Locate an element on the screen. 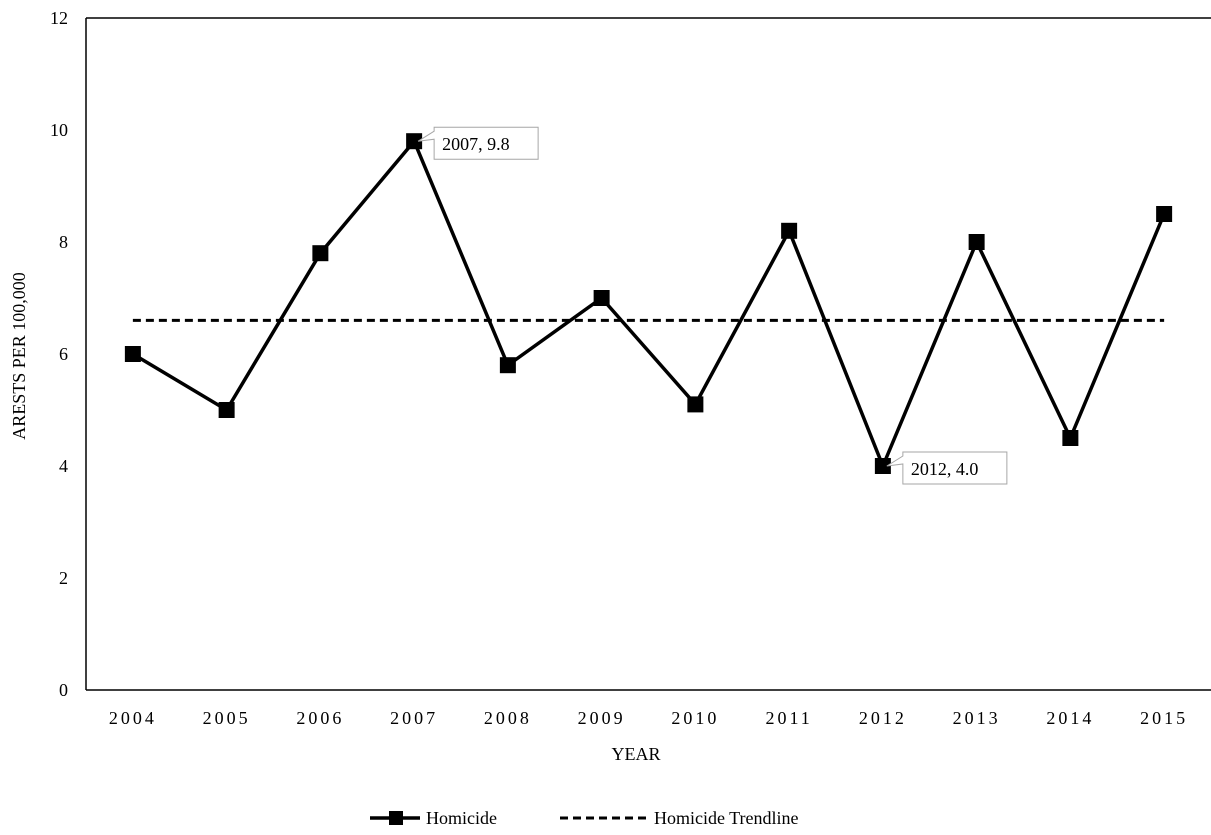  legend-trendline-label: Homicide Trendline is located at coordinates (726, 818).